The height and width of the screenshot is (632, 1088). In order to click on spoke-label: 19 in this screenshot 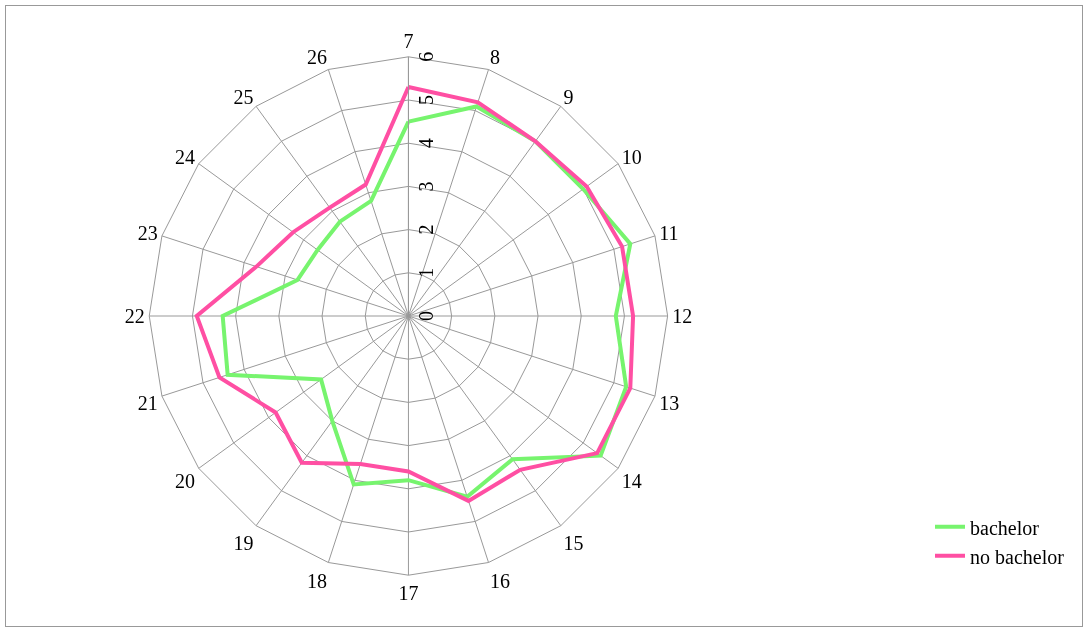, I will do `click(243, 542)`.